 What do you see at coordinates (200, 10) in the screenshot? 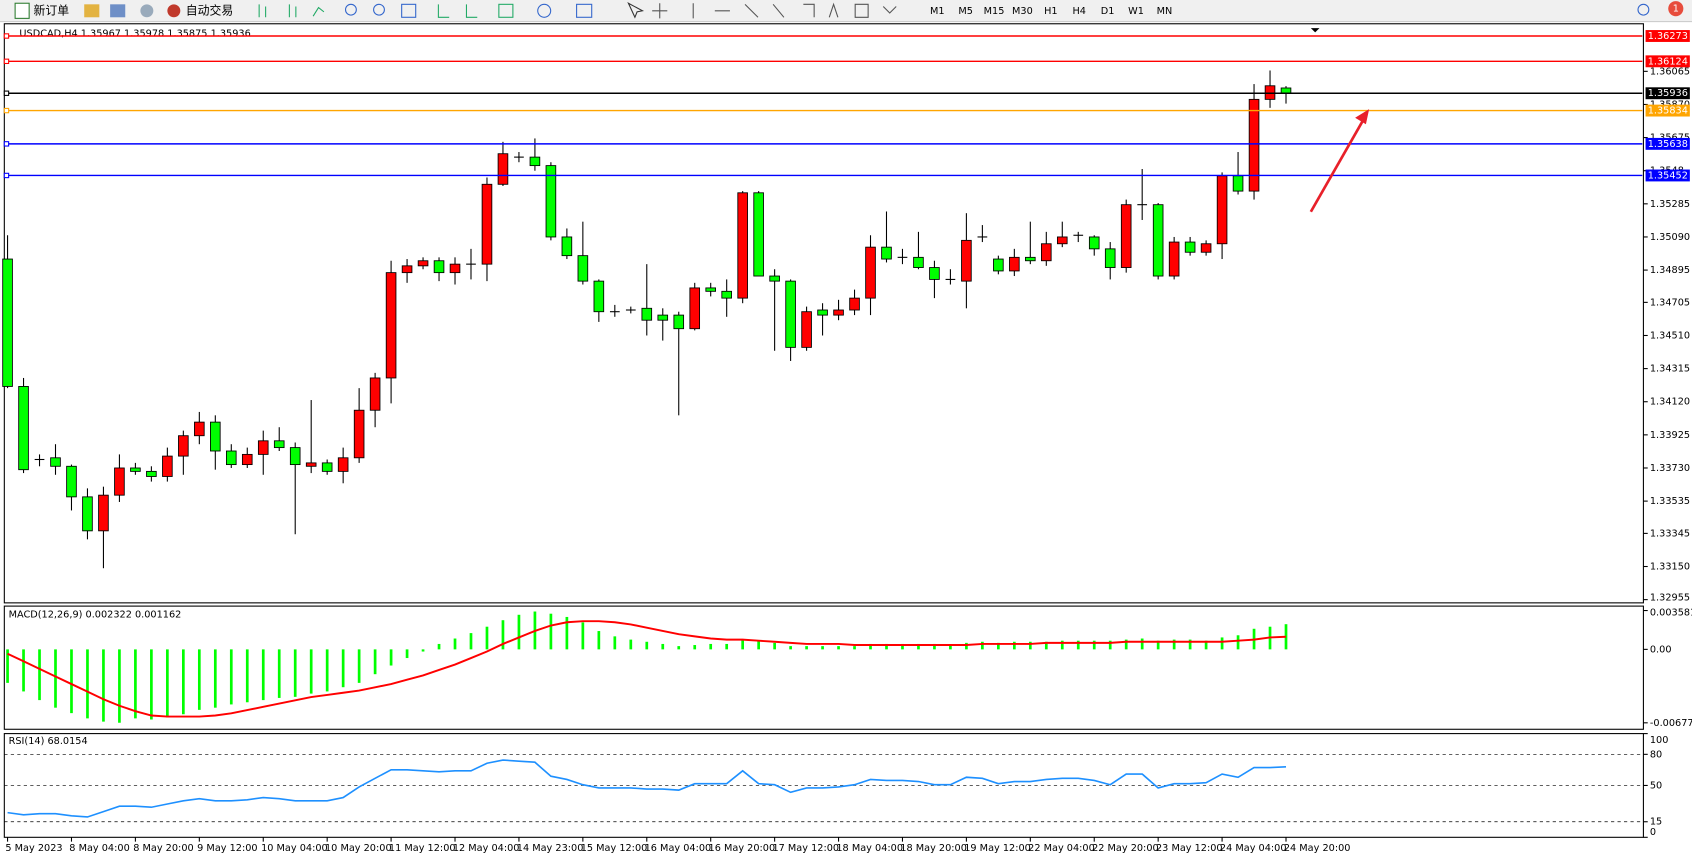
I see `auto-trading-button: 自动交易` at bounding box center [200, 10].